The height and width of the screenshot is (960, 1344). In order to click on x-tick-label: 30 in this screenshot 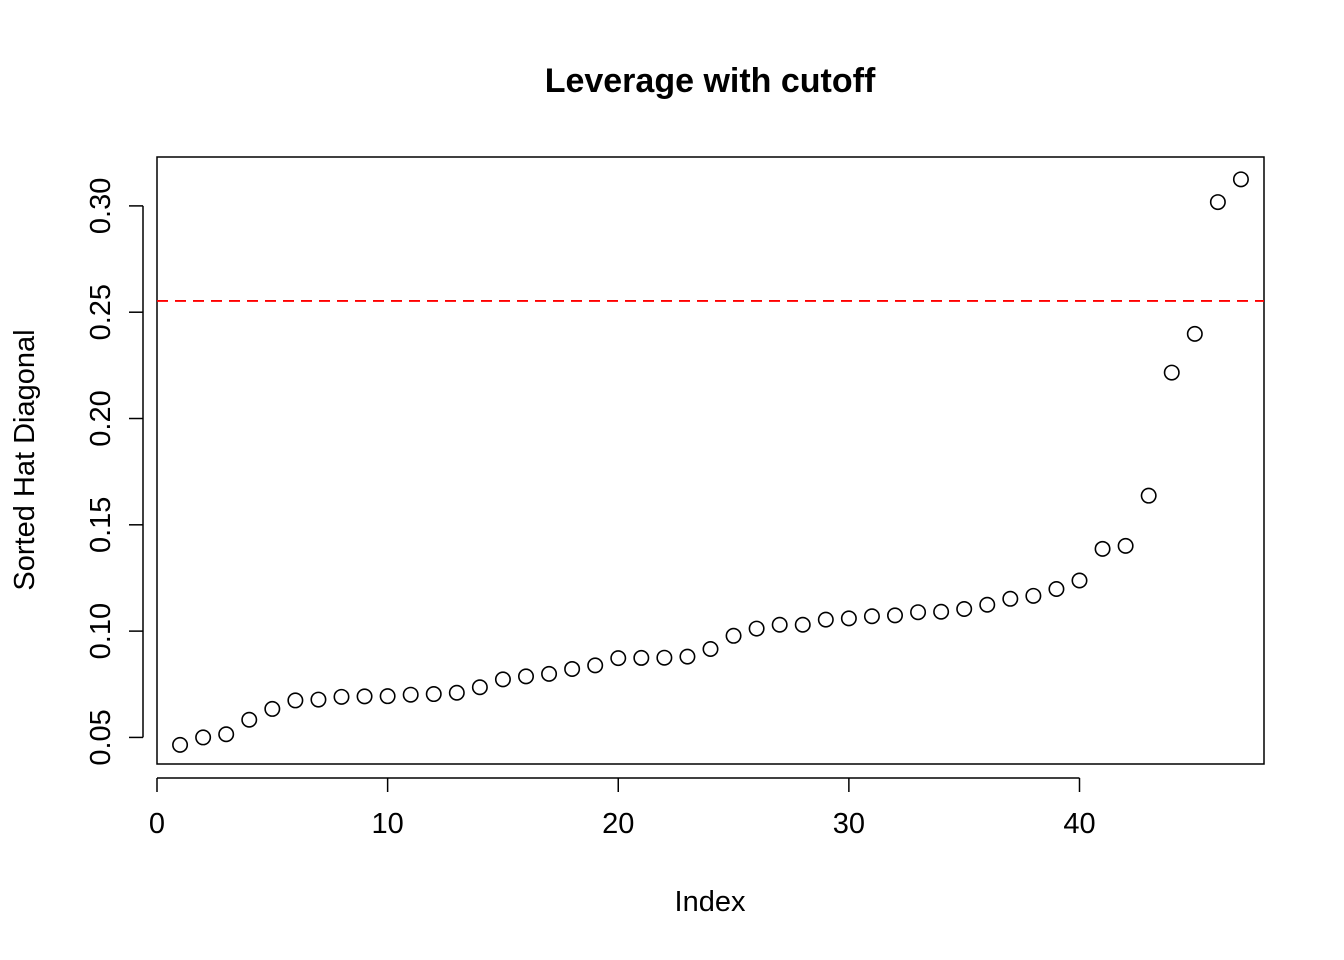, I will do `click(849, 824)`.